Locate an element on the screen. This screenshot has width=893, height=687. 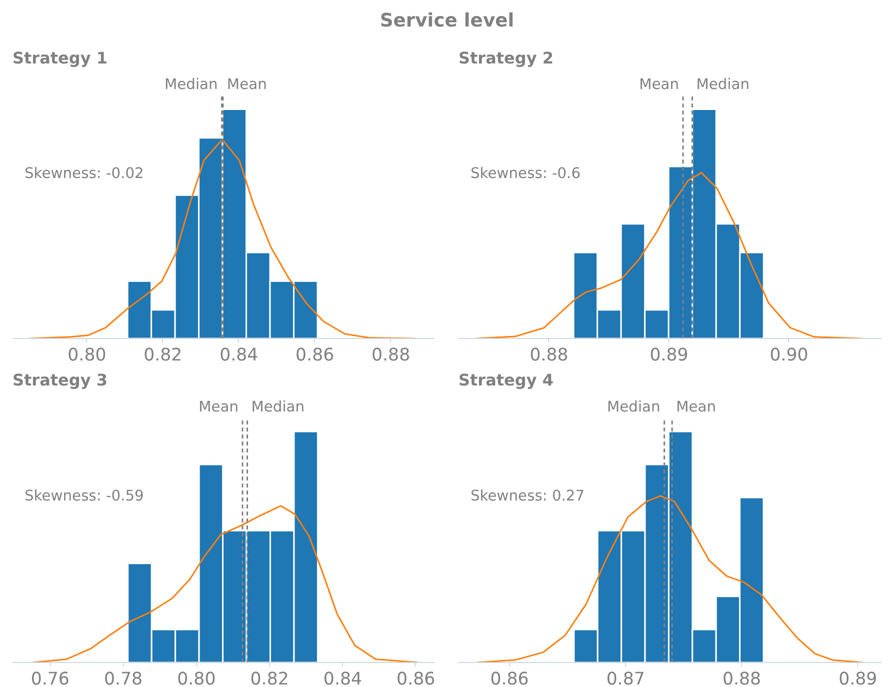
chart-title: Strategy 3 is located at coordinates (60, 380).